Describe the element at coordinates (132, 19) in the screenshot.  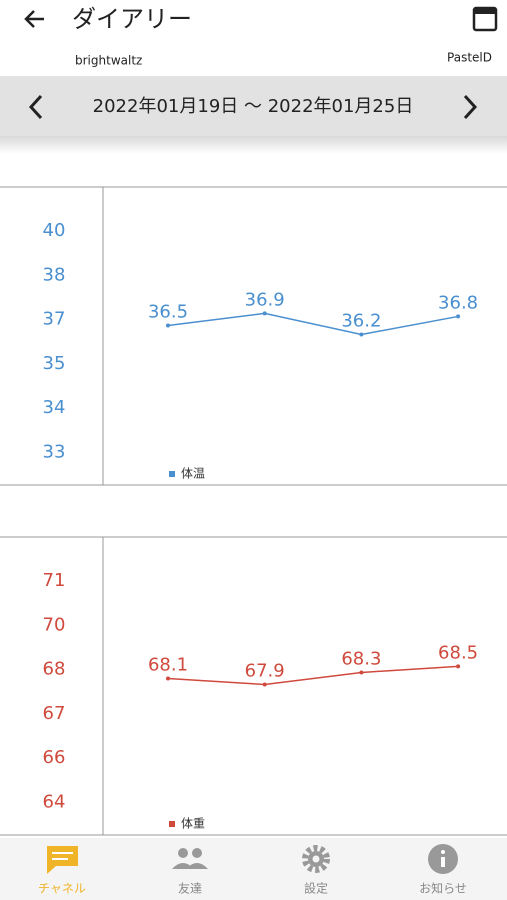
I see `title: ダイアリー` at that location.